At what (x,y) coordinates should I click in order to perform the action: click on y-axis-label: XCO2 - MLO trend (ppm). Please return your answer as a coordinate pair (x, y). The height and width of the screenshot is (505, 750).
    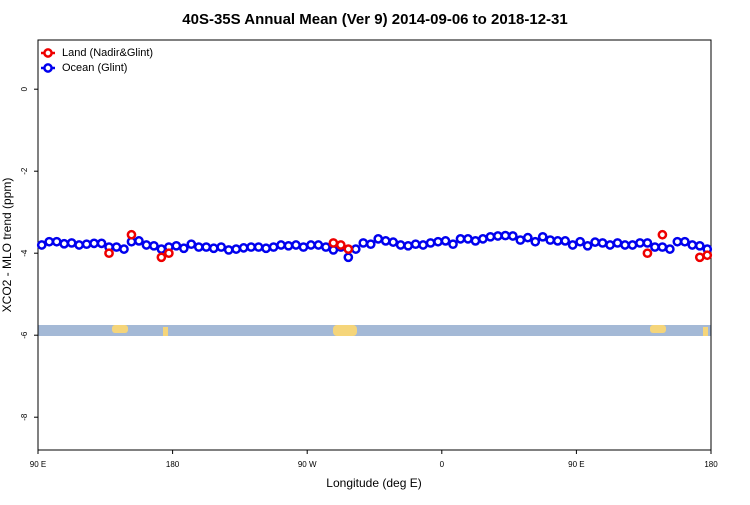
    Looking at the image, I should click on (7, 245).